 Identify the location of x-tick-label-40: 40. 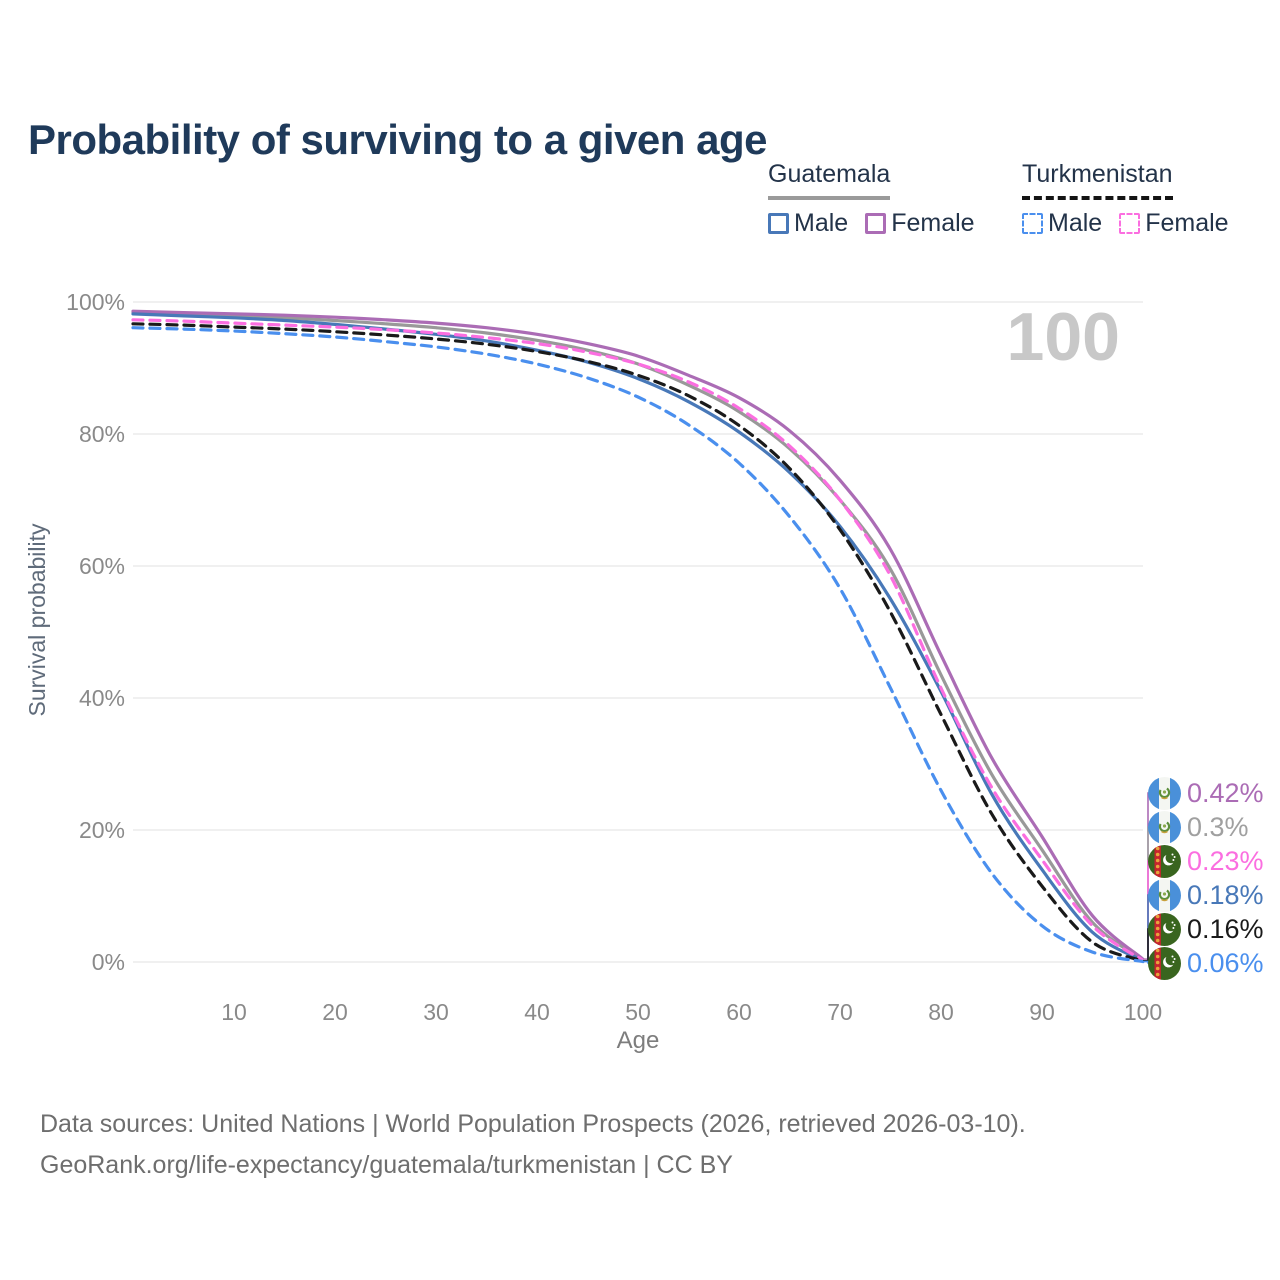
(537, 1012).